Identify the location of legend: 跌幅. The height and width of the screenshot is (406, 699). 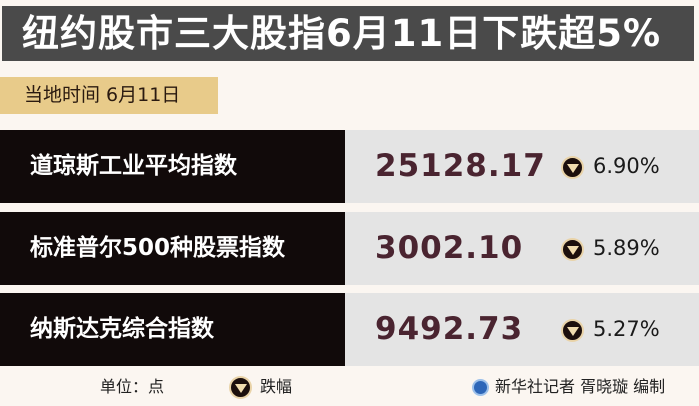
(260, 387).